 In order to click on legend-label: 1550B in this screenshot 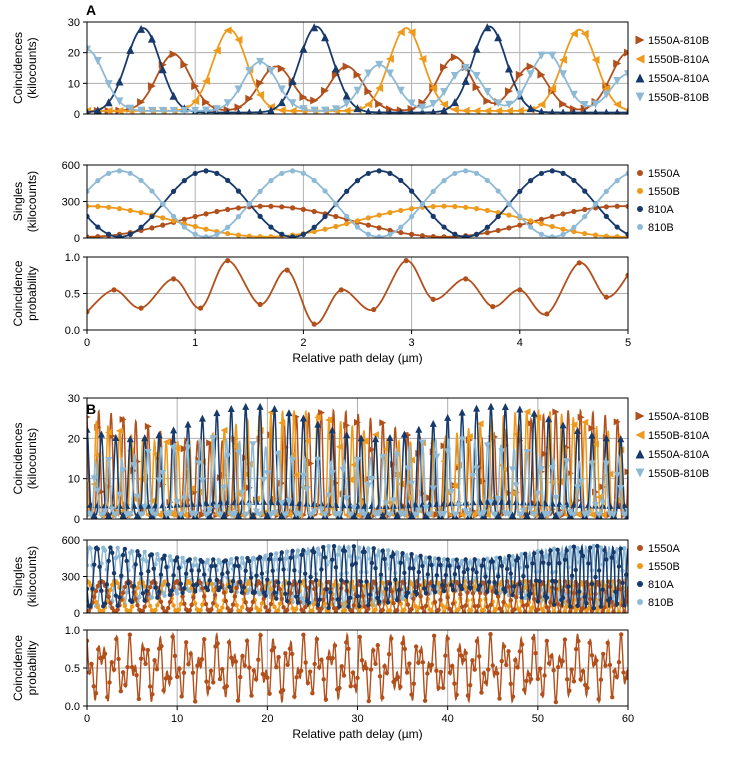, I will do `click(664, 192)`.